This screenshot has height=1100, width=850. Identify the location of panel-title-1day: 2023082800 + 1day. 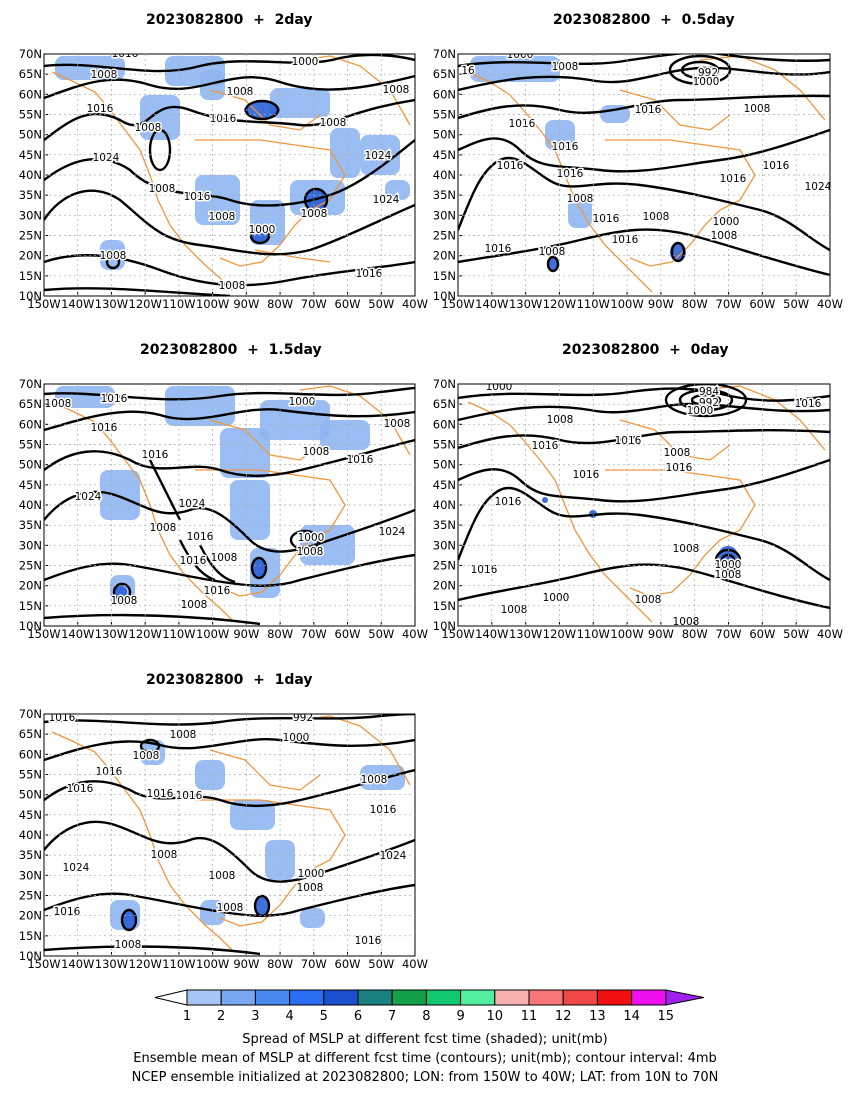
(229, 680).